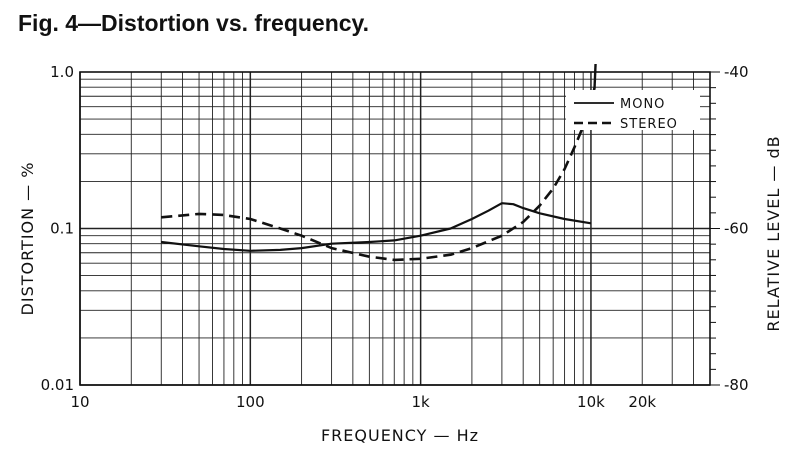  What do you see at coordinates (400, 435) in the screenshot?
I see `x-axis-label: FREQUENCY — Hz` at bounding box center [400, 435].